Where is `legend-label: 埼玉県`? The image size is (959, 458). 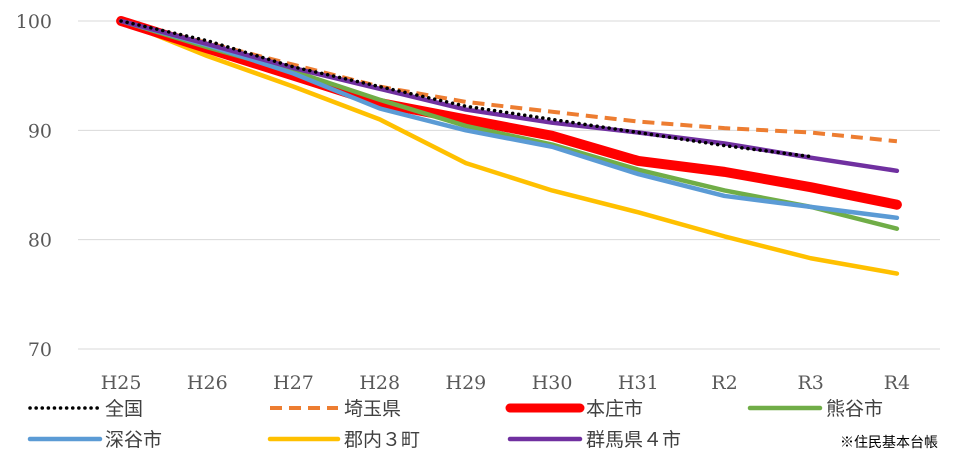
legend-label: 埼玉県 is located at coordinates (372, 409).